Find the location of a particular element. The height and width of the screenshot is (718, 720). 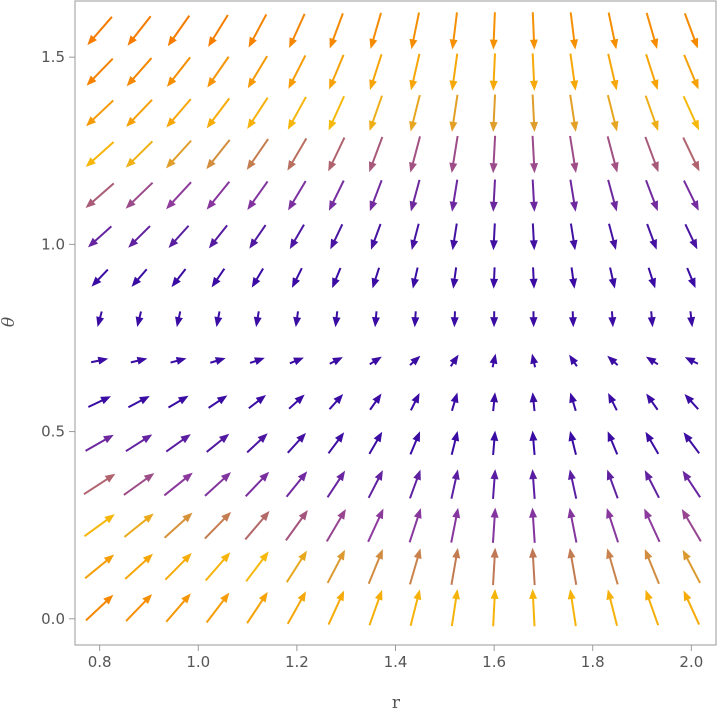

x-axis-label: r is located at coordinates (396, 703).